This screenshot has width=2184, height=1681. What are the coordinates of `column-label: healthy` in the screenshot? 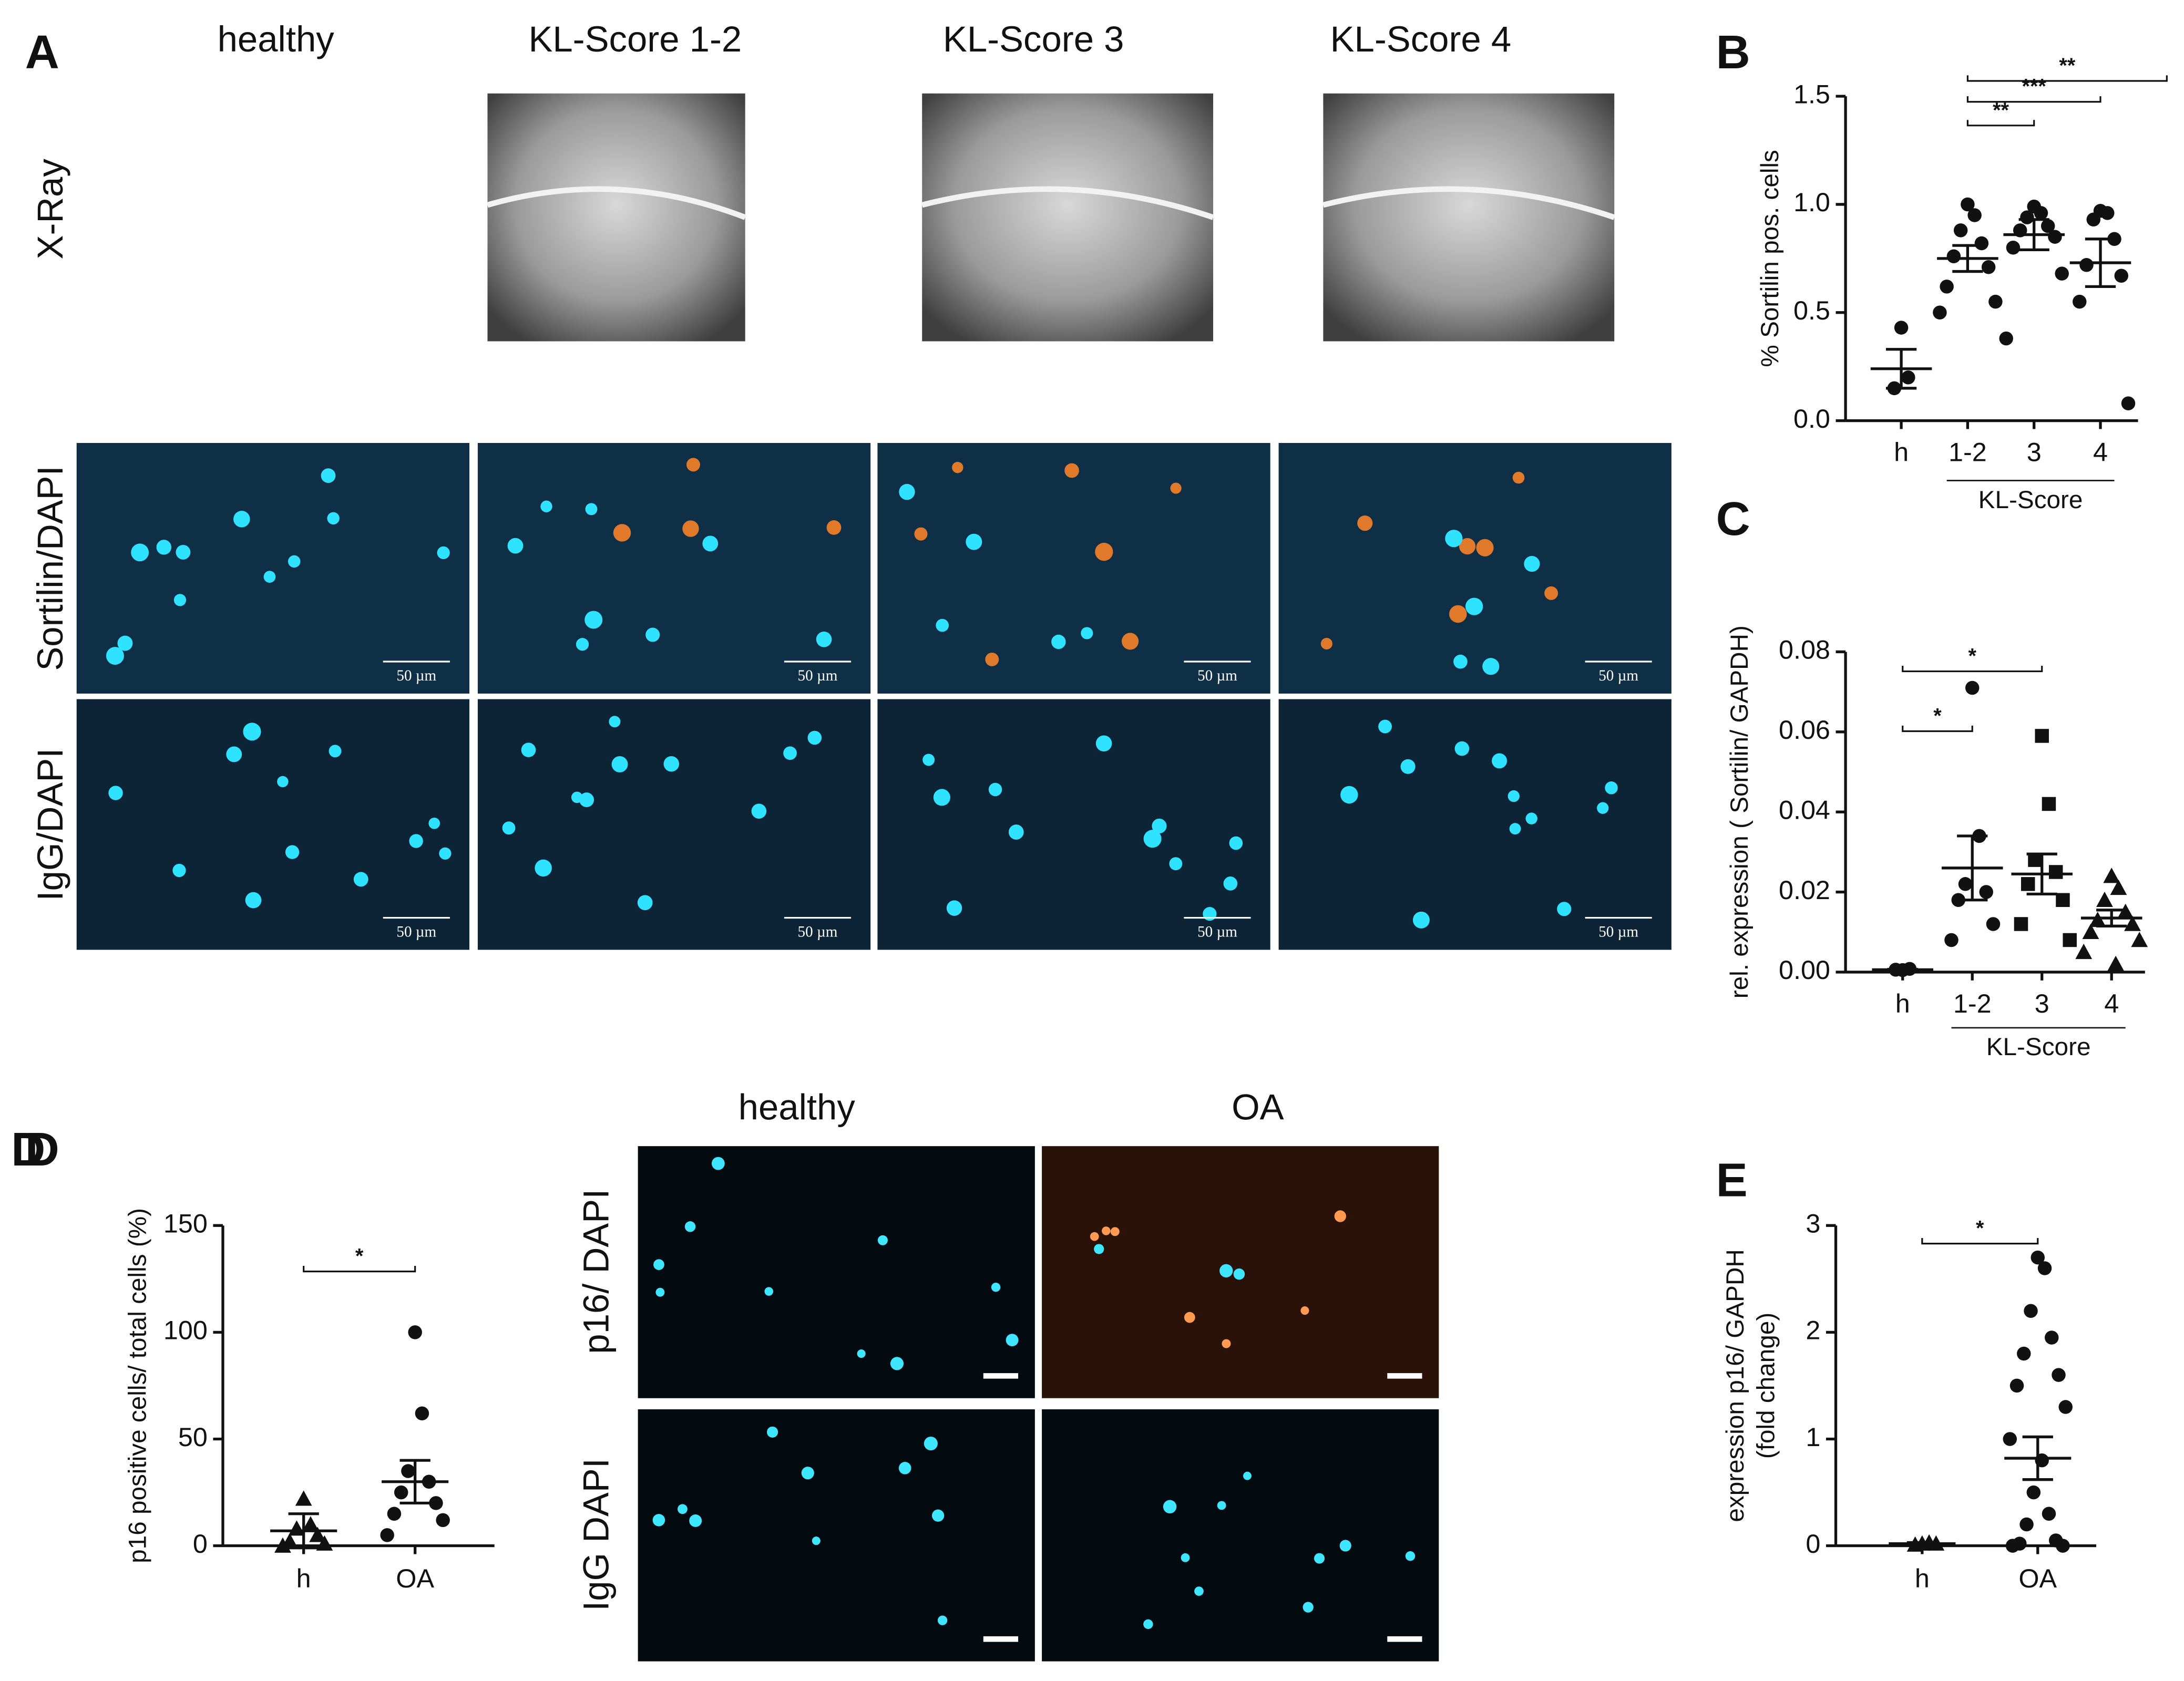 It's located at (797, 1107).